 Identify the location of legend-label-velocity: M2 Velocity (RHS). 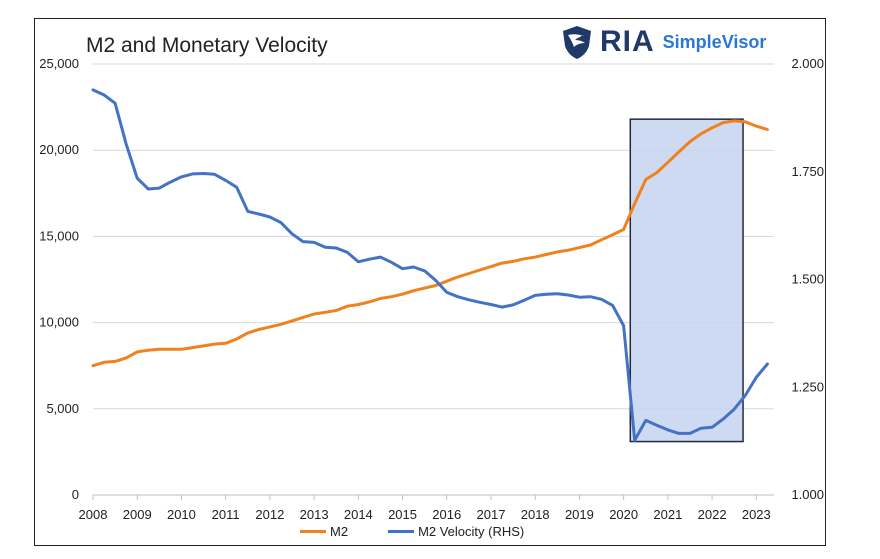
(471, 531).